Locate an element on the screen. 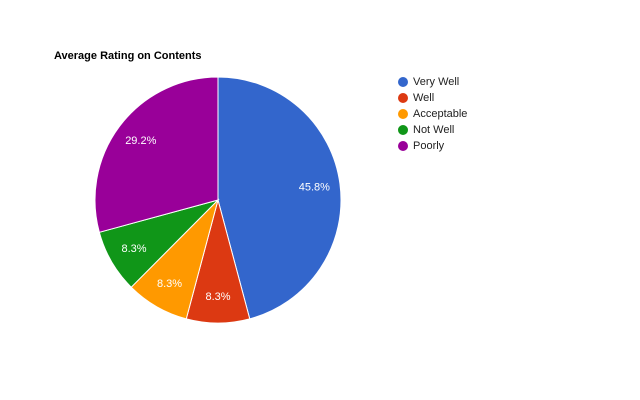  legend-label: Not Well is located at coordinates (433, 130).